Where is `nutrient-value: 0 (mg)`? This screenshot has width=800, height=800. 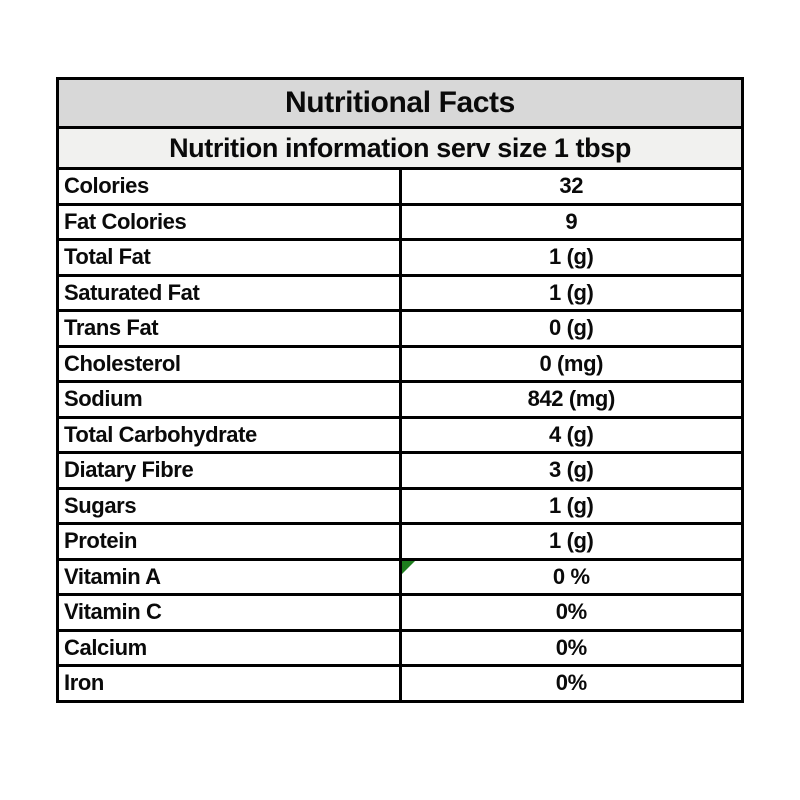
nutrient-value: 0 (mg) is located at coordinates (571, 363).